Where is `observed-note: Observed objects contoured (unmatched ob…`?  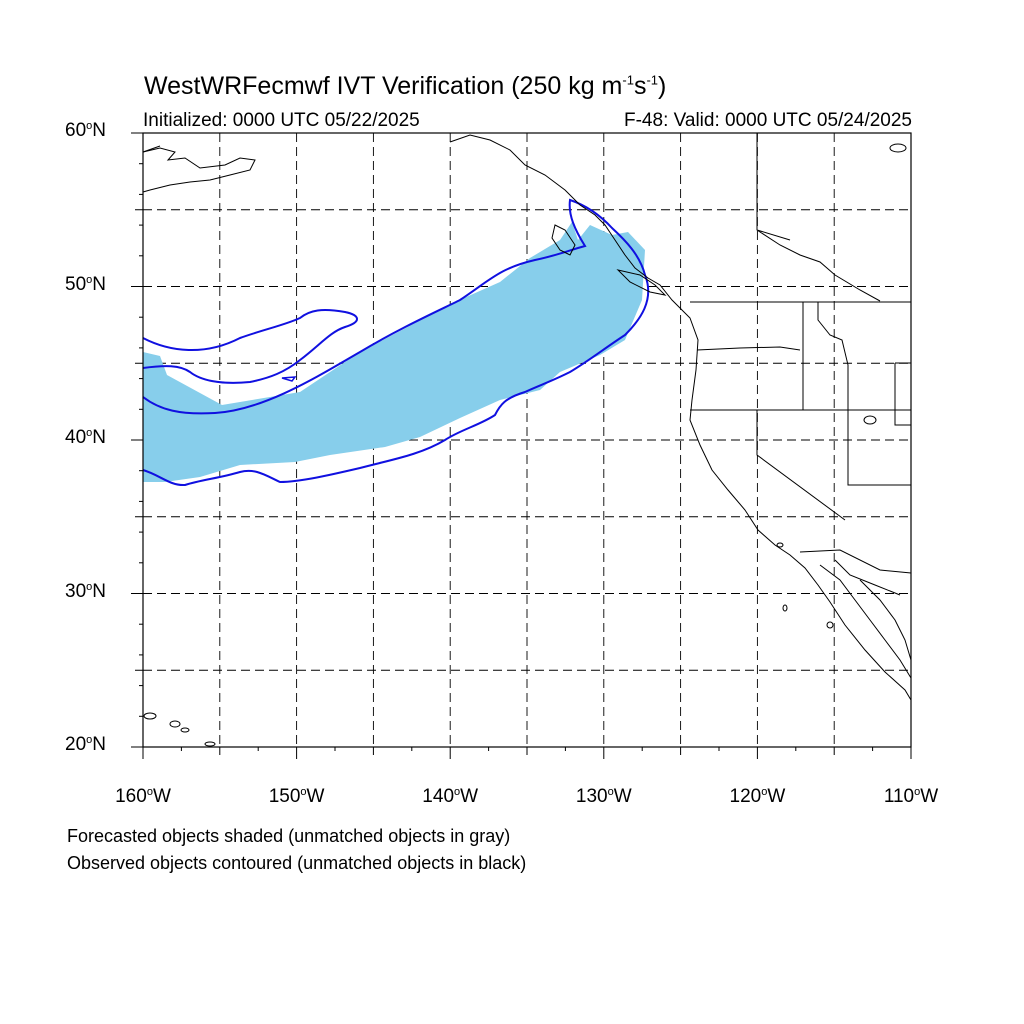 observed-note: Observed objects contoured (unmatched ob… is located at coordinates (297, 863).